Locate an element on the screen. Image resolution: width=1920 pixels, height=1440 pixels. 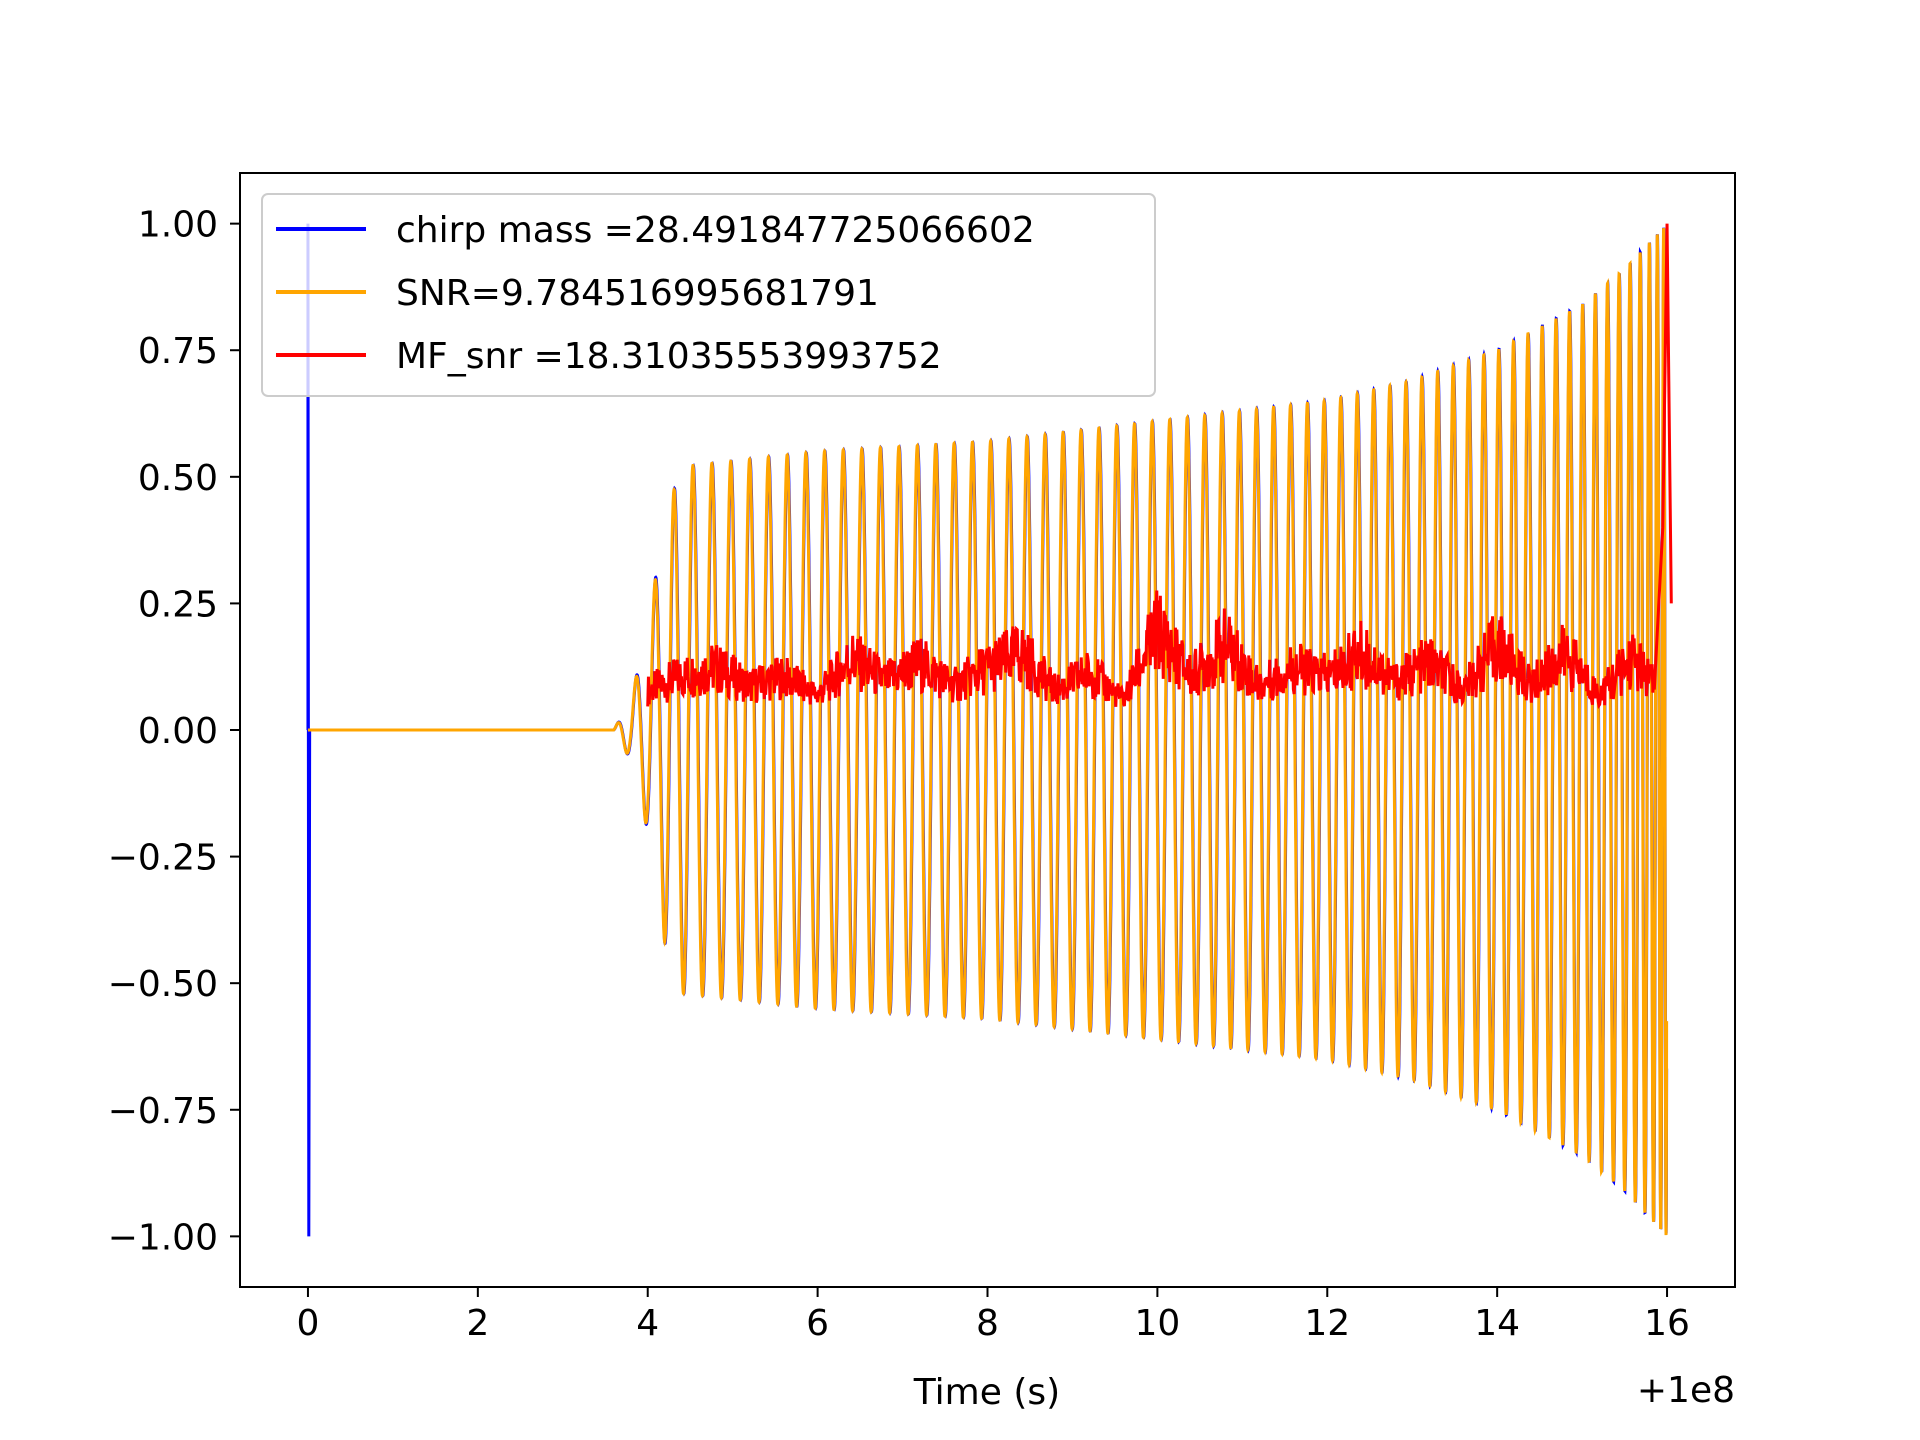
x-tick-label: 2 is located at coordinates (477, 1323).